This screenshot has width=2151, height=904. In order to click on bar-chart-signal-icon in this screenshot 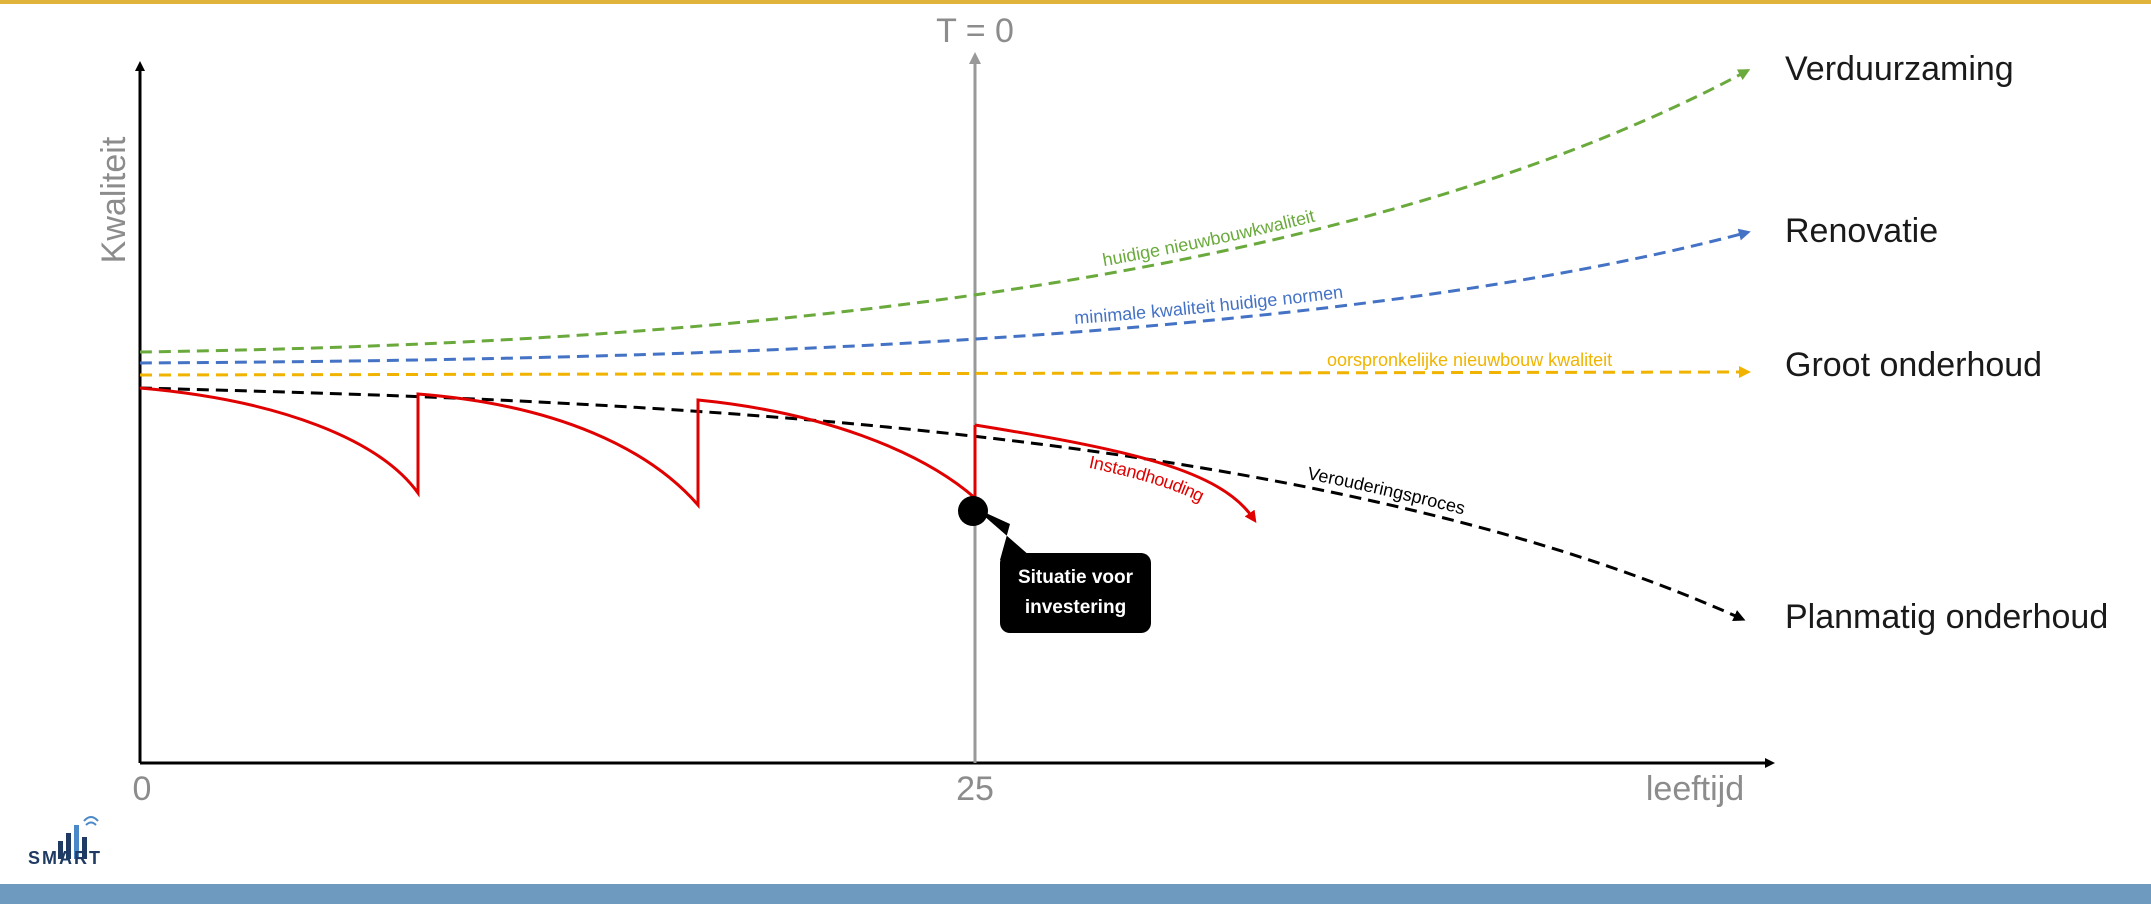, I will do `click(78, 837)`.